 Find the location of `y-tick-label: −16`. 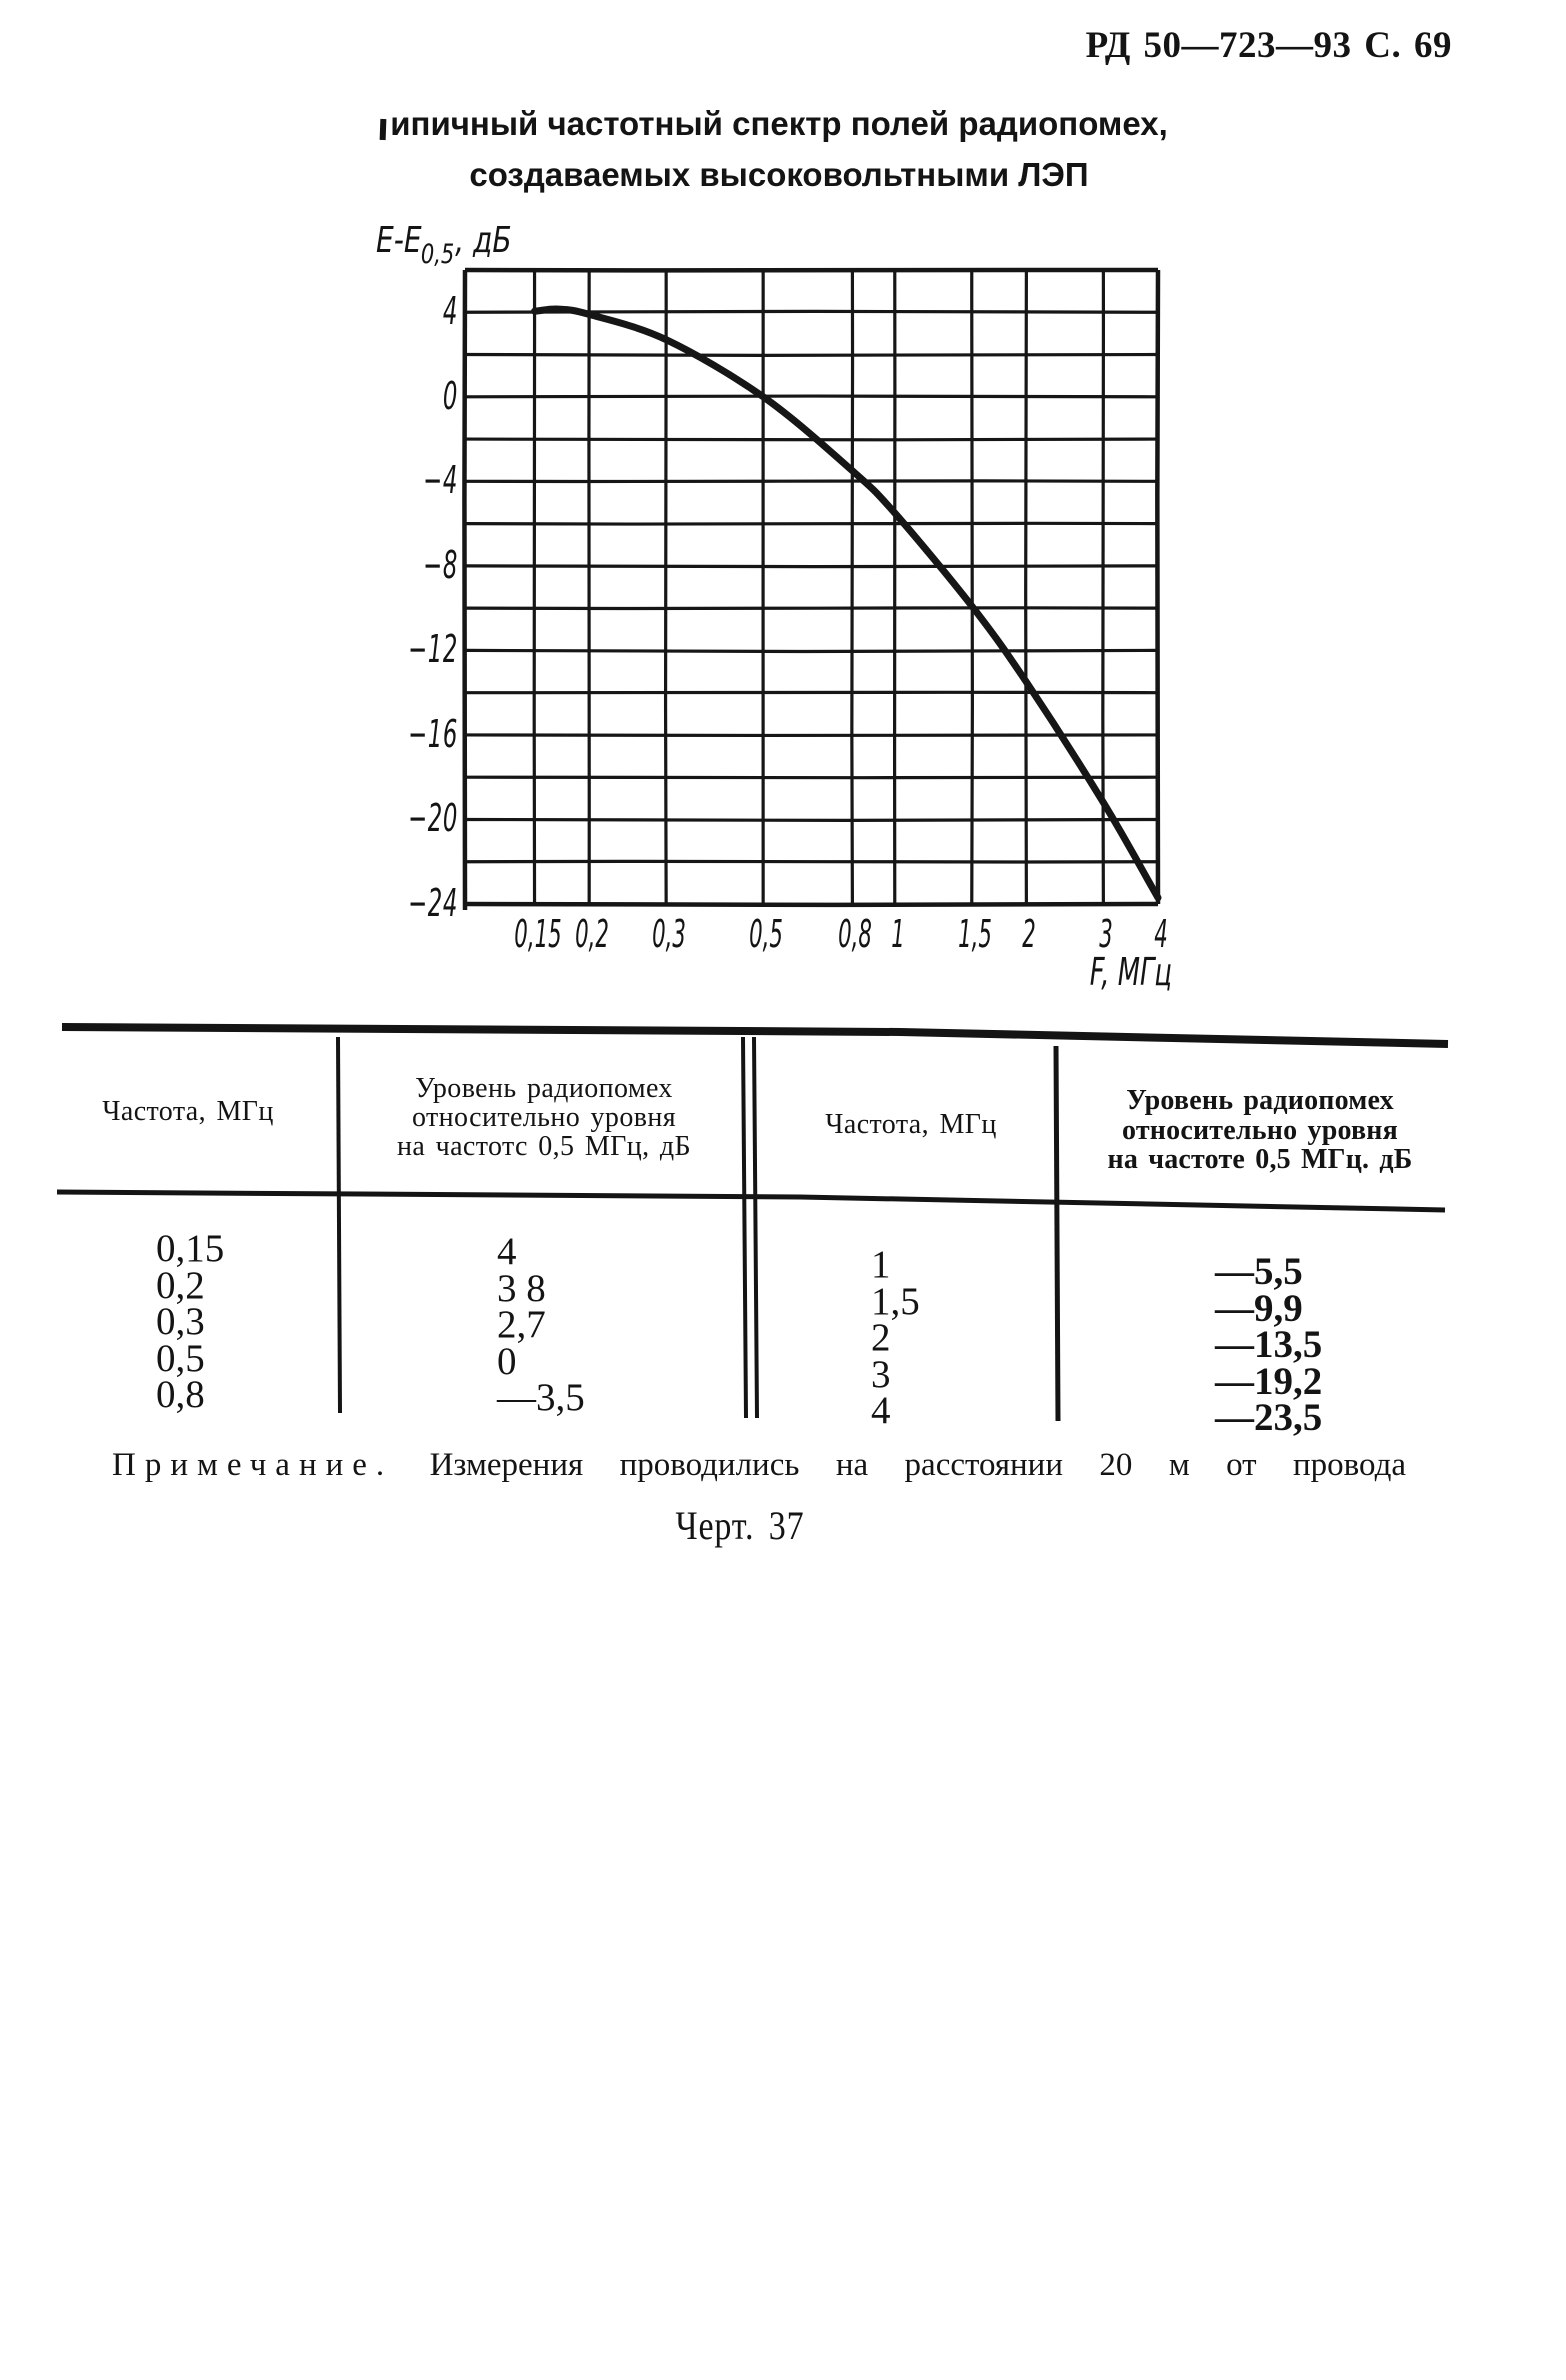

y-tick-label: −16 is located at coordinates (433, 733).